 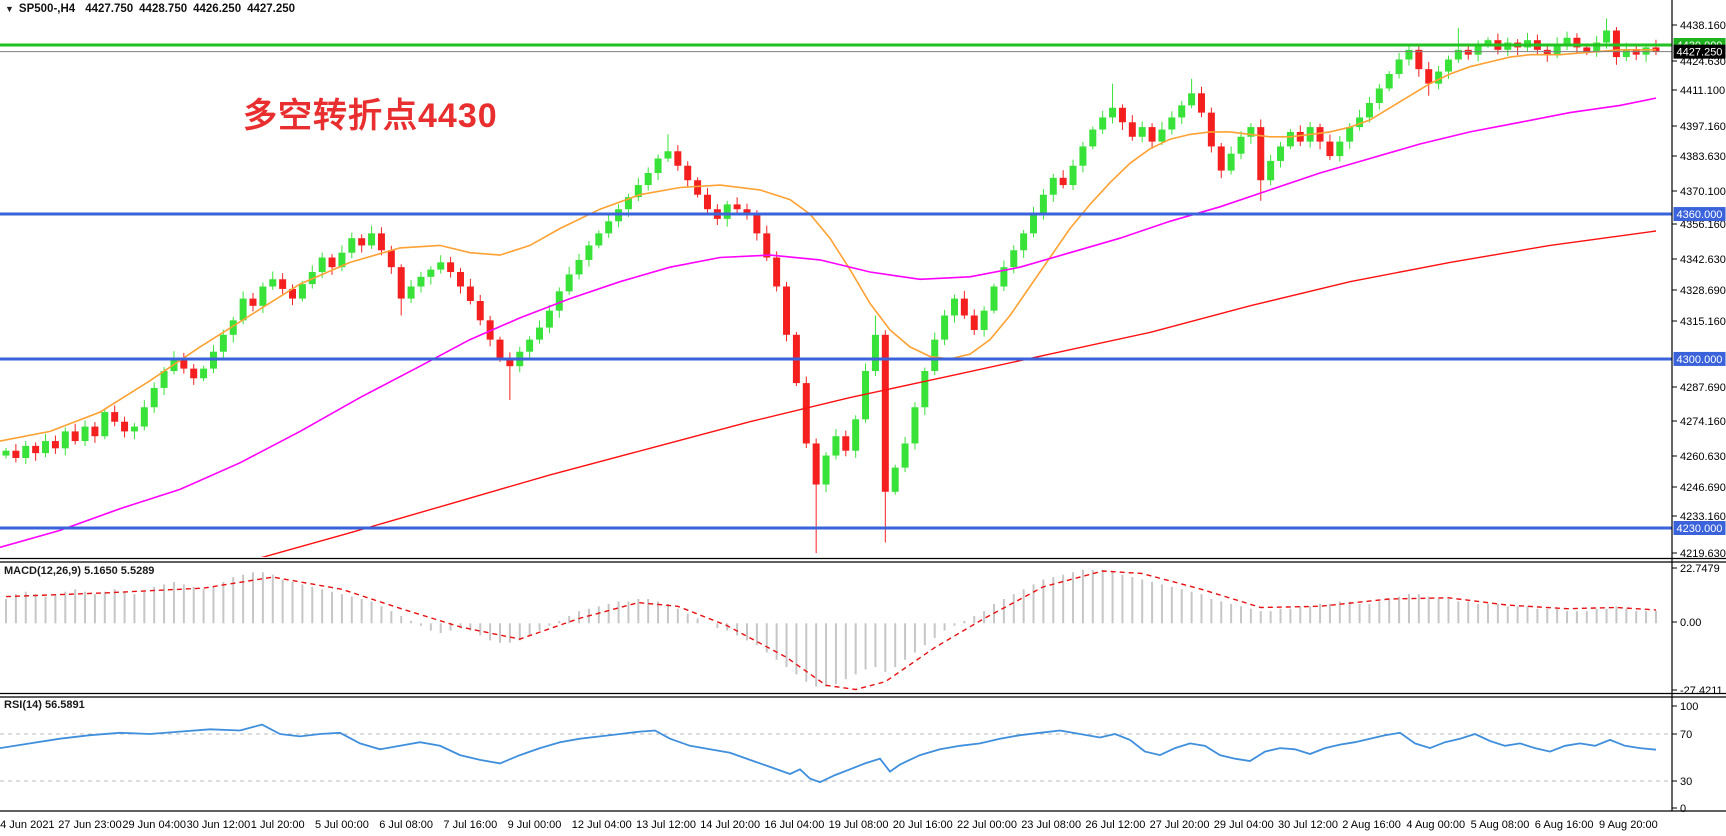 What do you see at coordinates (1703, 192) in the screenshot?
I see `price-axis-label: 4370.100` at bounding box center [1703, 192].